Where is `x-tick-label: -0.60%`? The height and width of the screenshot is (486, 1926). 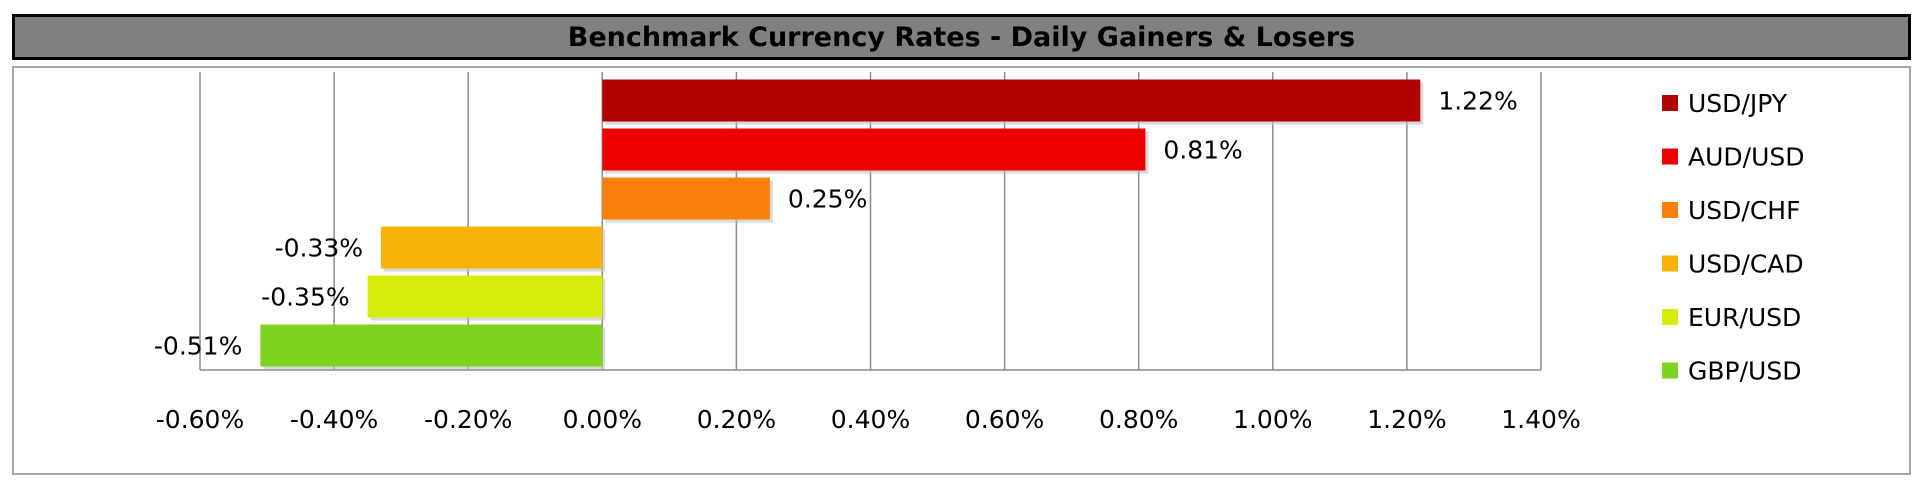
x-tick-label: -0.60% is located at coordinates (200, 419).